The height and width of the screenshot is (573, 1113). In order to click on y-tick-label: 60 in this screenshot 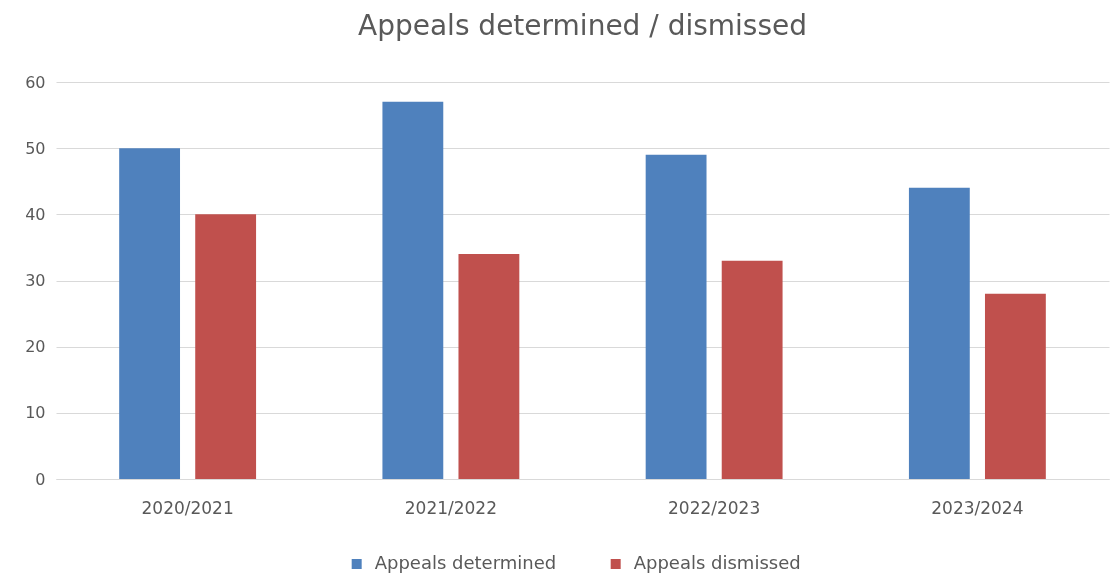, I will do `click(35, 82)`.